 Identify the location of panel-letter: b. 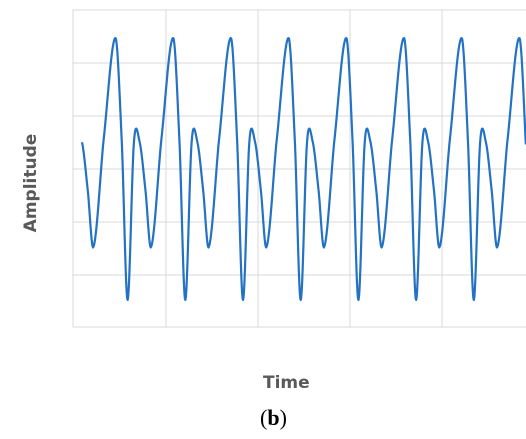
(273, 417).